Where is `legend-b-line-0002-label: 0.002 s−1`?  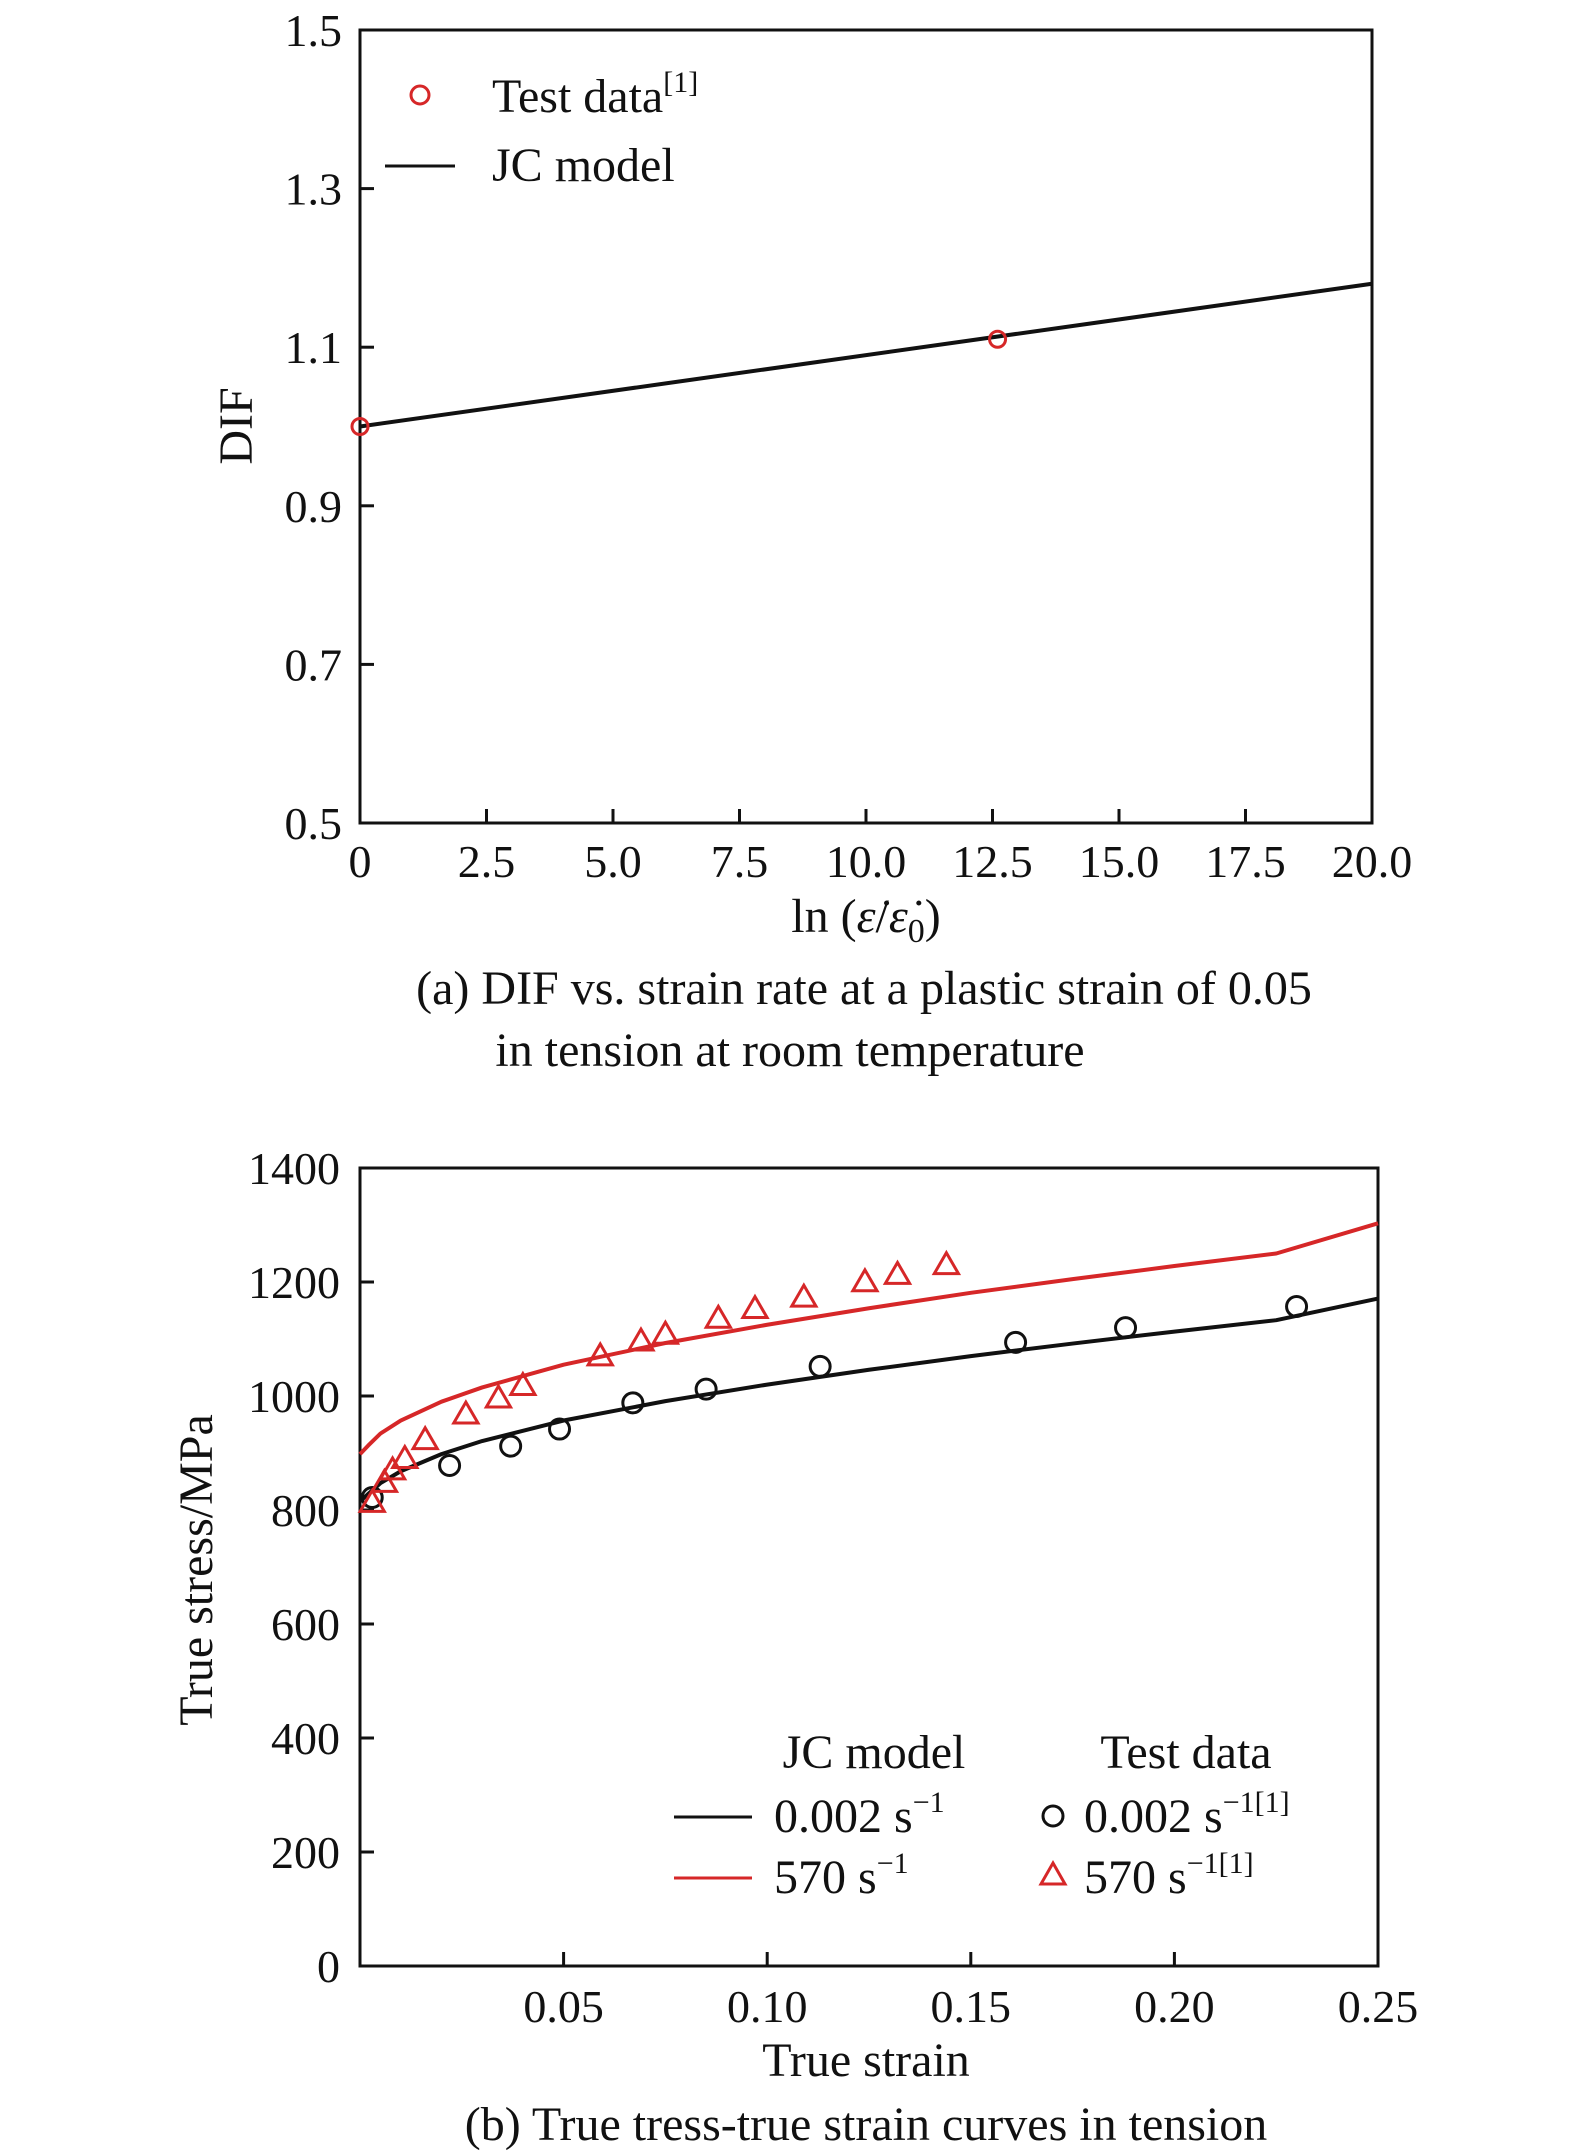 legend-b-line-0002-label: 0.002 s−1 is located at coordinates (859, 1814).